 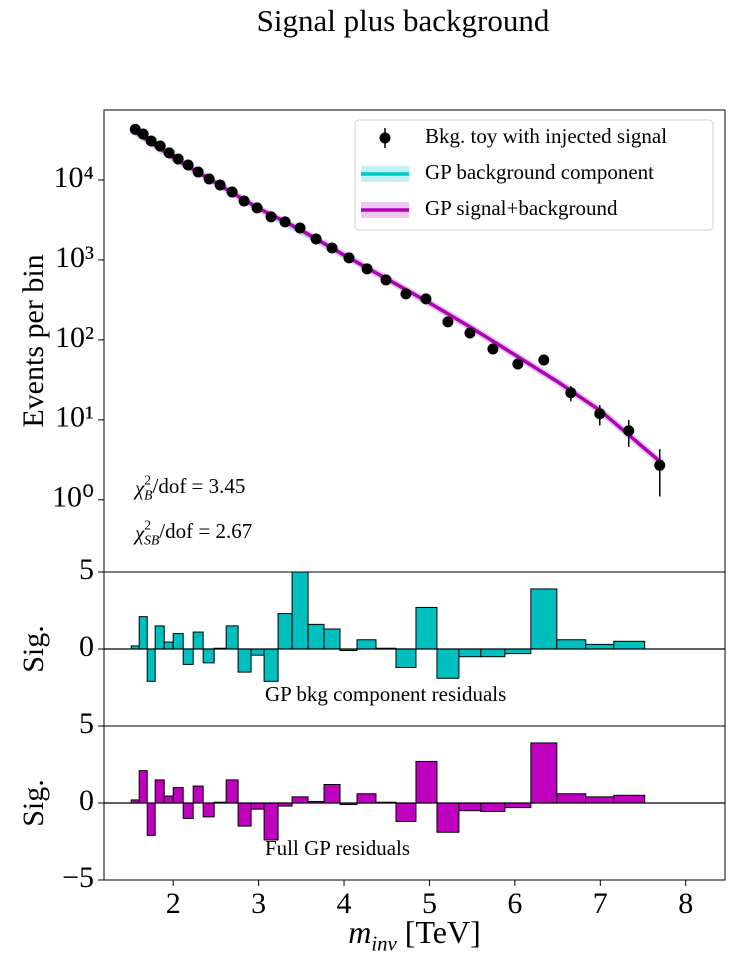 What do you see at coordinates (152, 539) in the screenshot?
I see `fit-annotation-sub: SB` at bounding box center [152, 539].